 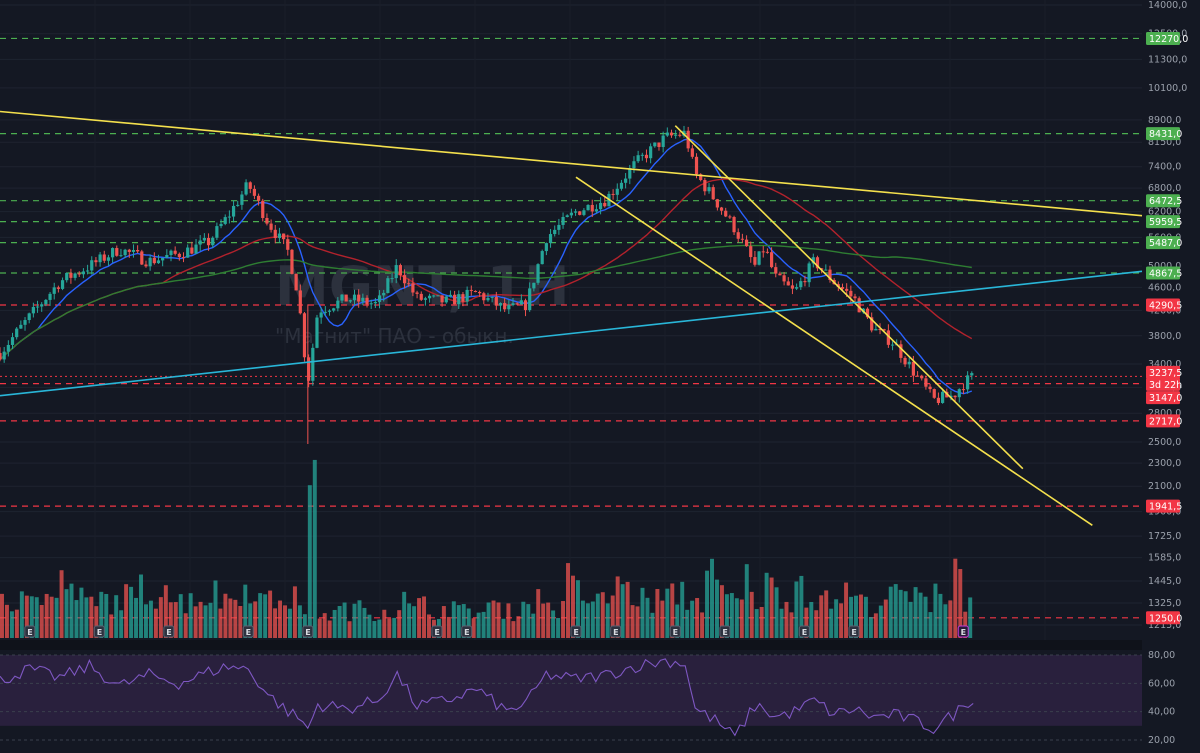 What do you see at coordinates (1164, 486) in the screenshot?
I see `price-tick-label: 2100,0` at bounding box center [1164, 486].